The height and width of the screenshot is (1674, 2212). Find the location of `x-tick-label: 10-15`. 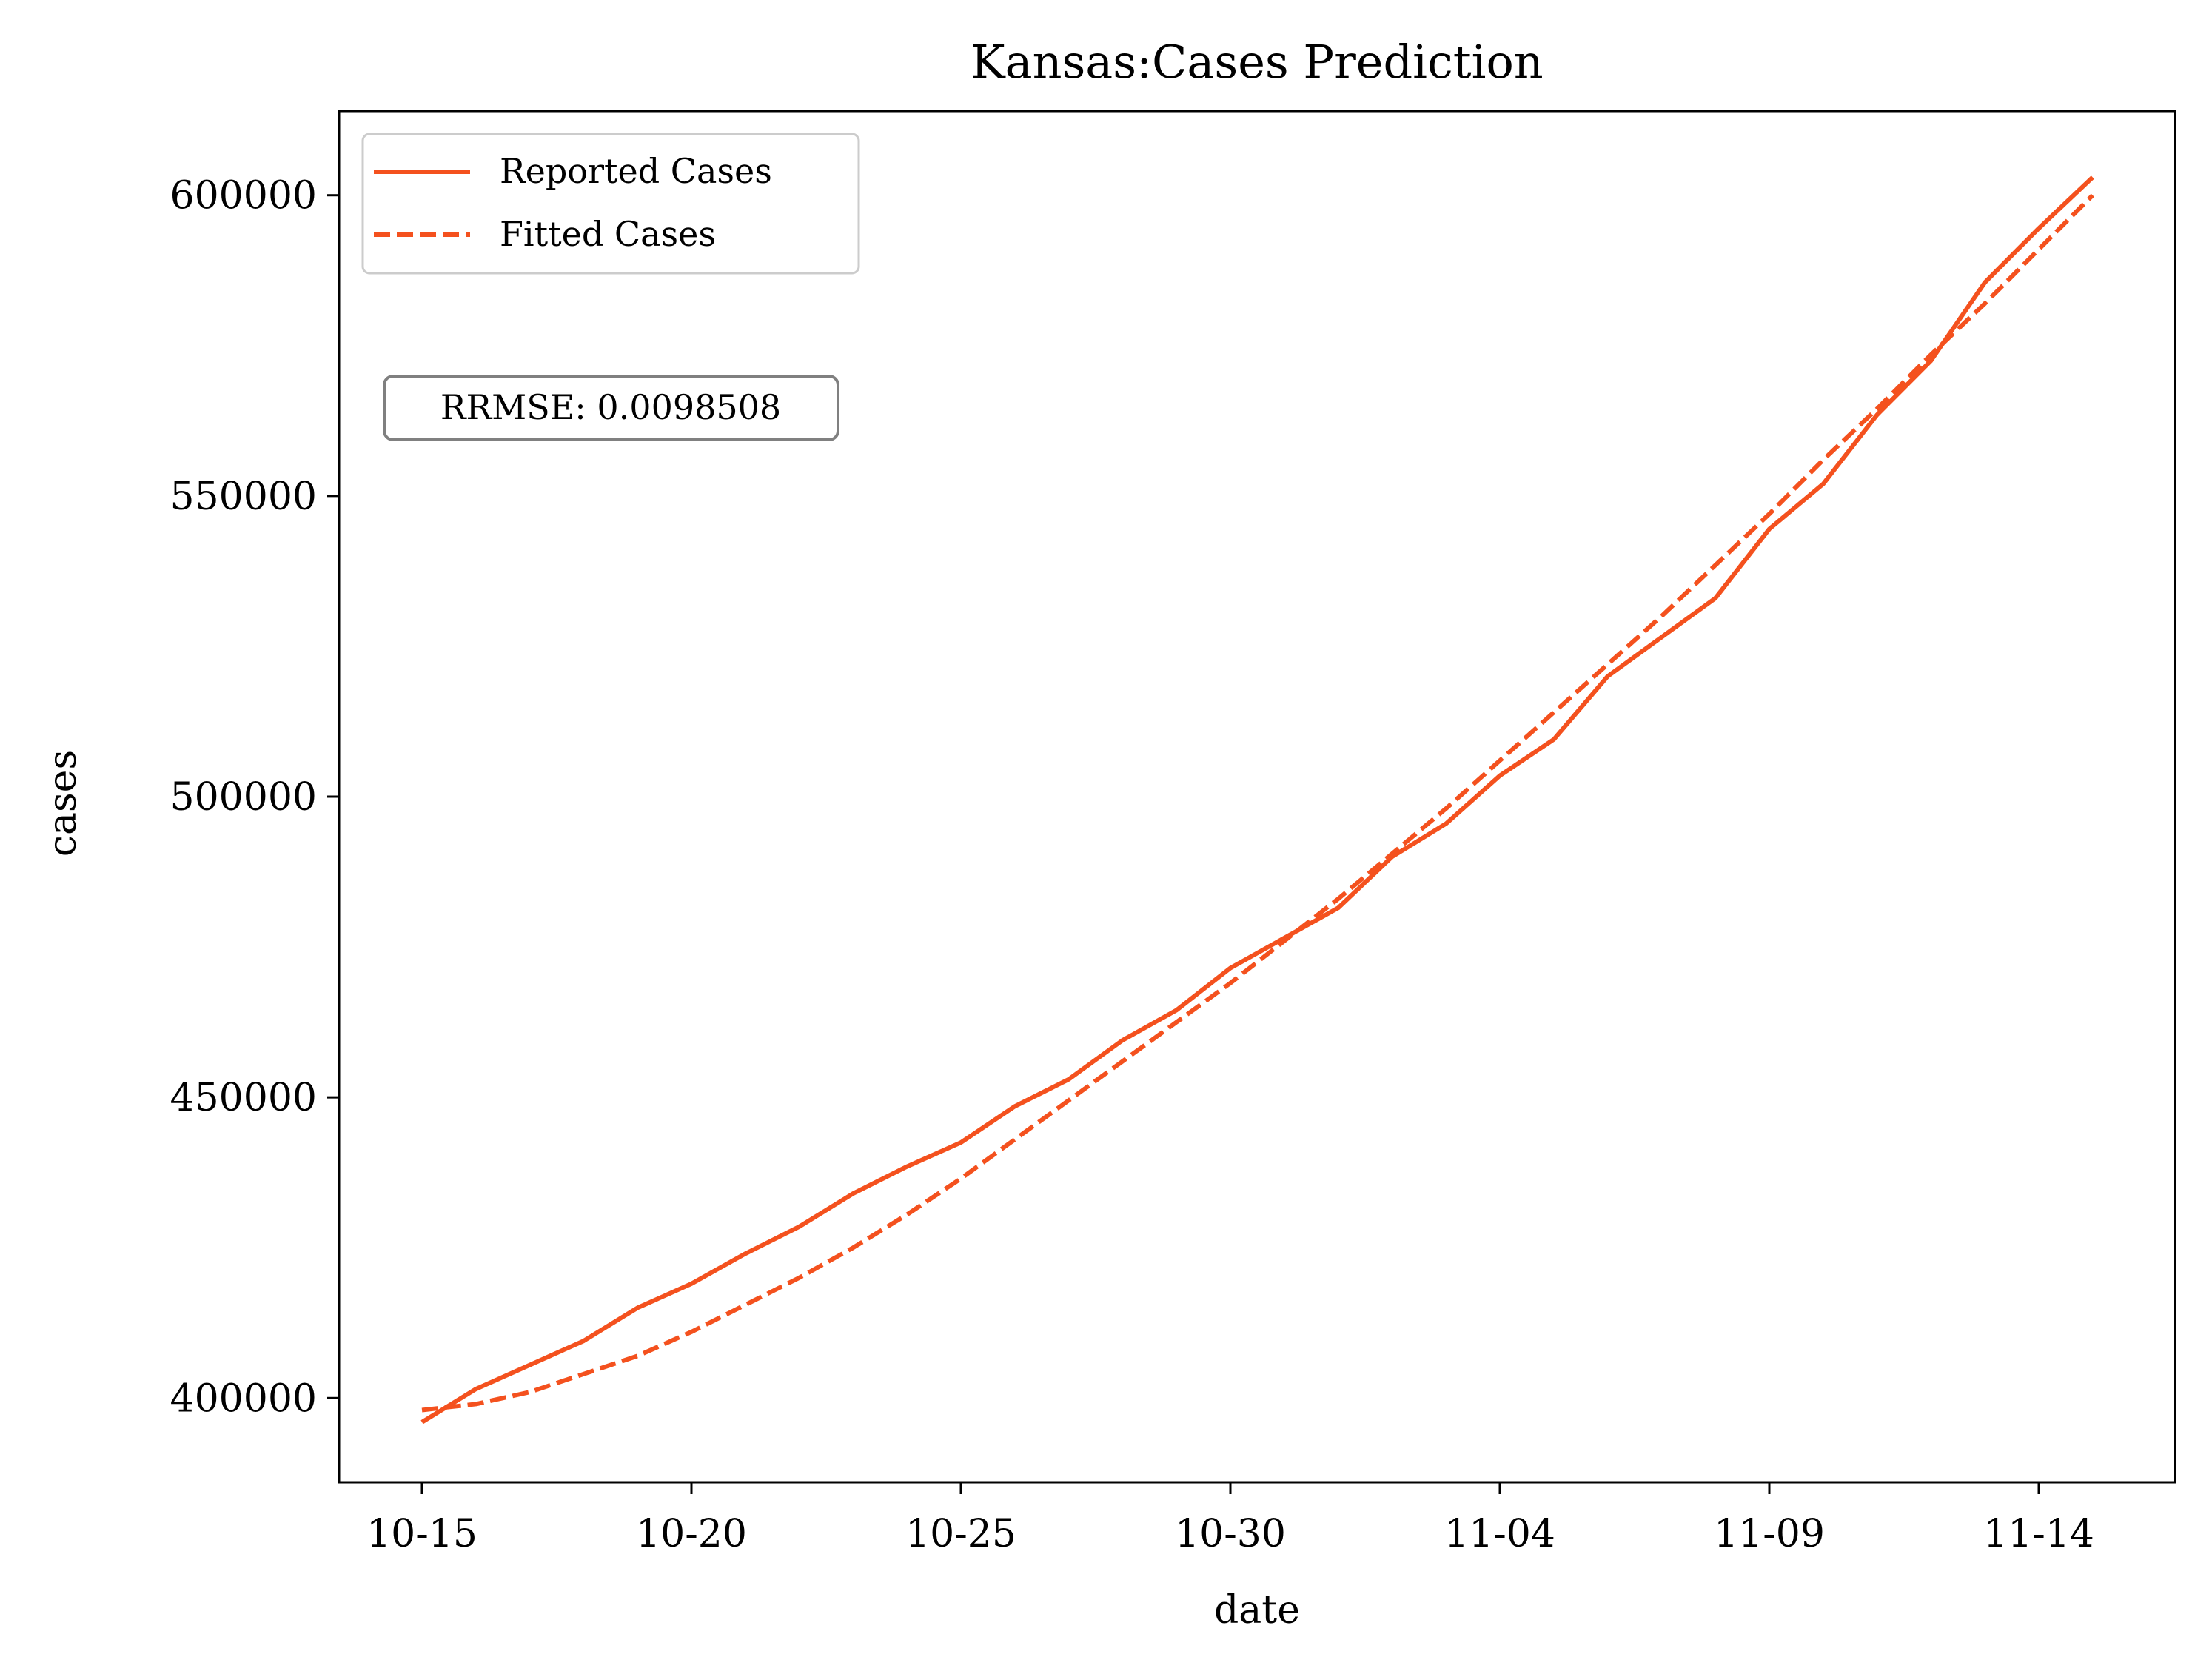

x-tick-label: 10-15 is located at coordinates (421, 1534).